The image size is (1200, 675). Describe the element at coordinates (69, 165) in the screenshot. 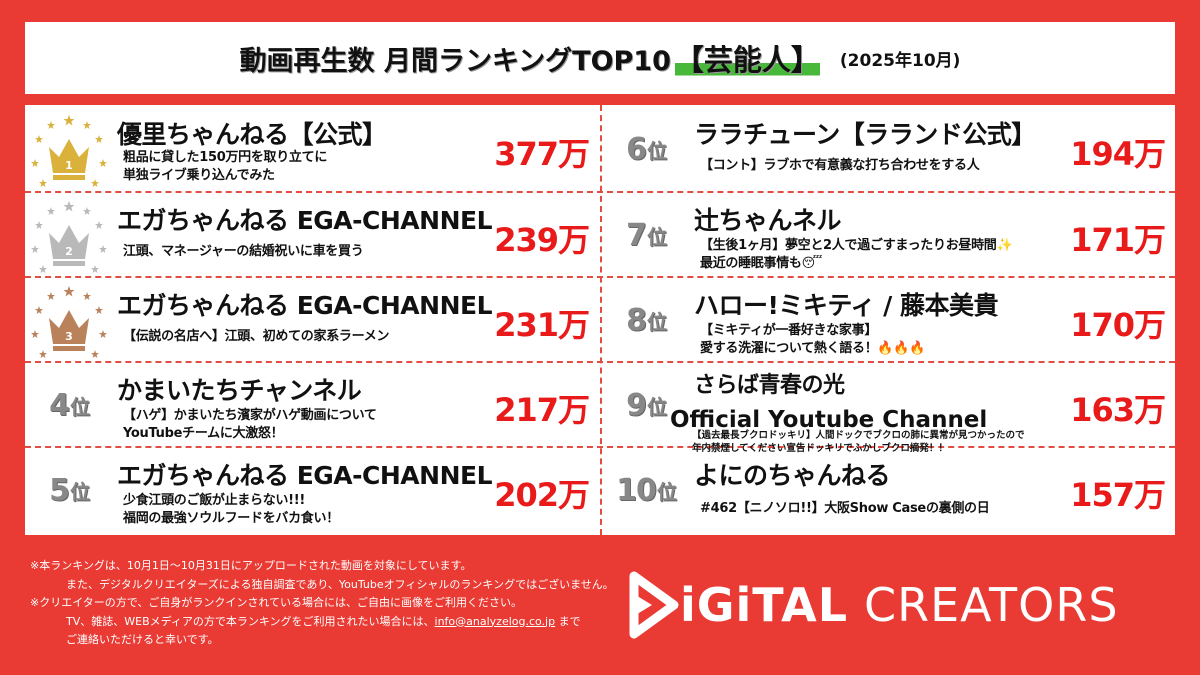

I see `rank-number: 1` at that location.